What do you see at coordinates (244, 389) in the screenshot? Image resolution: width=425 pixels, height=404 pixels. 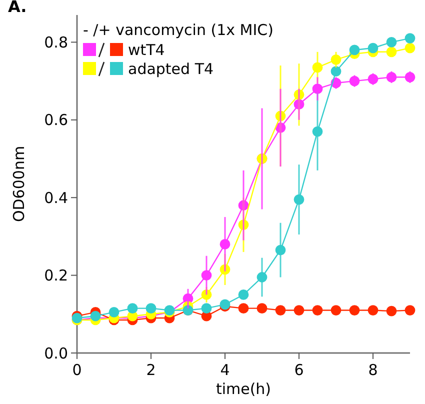 I see `x-axis-title: time(h)` at bounding box center [244, 389].